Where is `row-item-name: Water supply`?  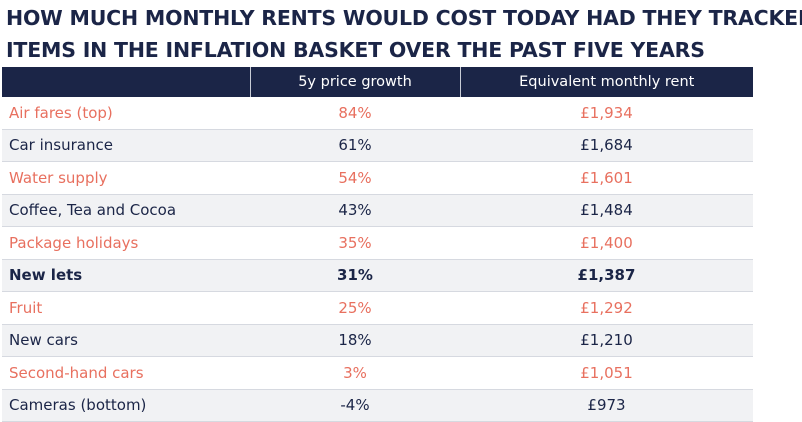 row-item-name: Water supply is located at coordinates (126, 178).